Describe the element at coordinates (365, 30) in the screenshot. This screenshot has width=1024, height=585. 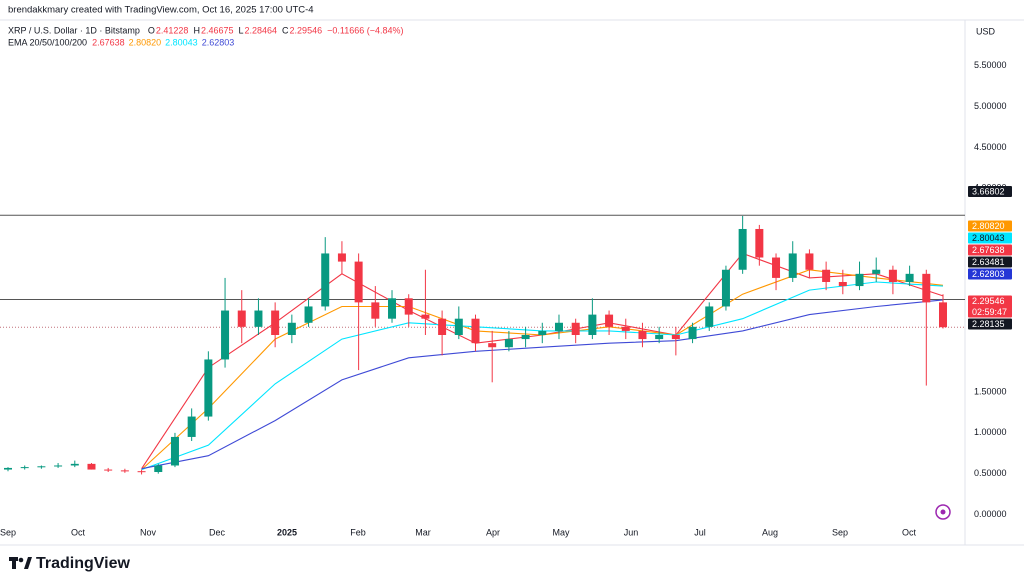
I see `ohlc-value: −0.11666 (−4.84%)` at that location.